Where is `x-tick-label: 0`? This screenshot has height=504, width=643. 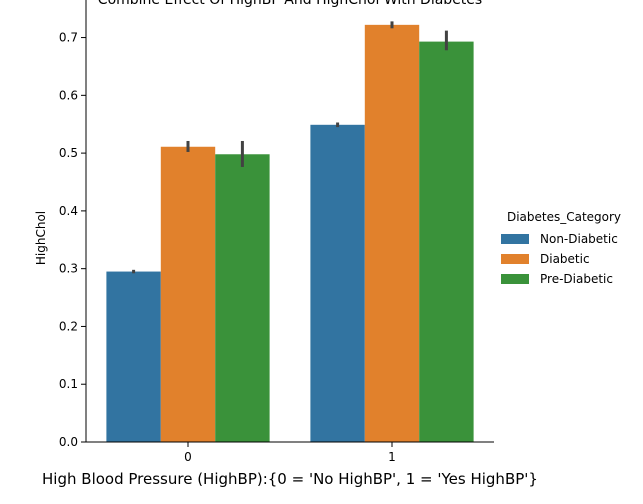 x-tick-label: 0 is located at coordinates (188, 457).